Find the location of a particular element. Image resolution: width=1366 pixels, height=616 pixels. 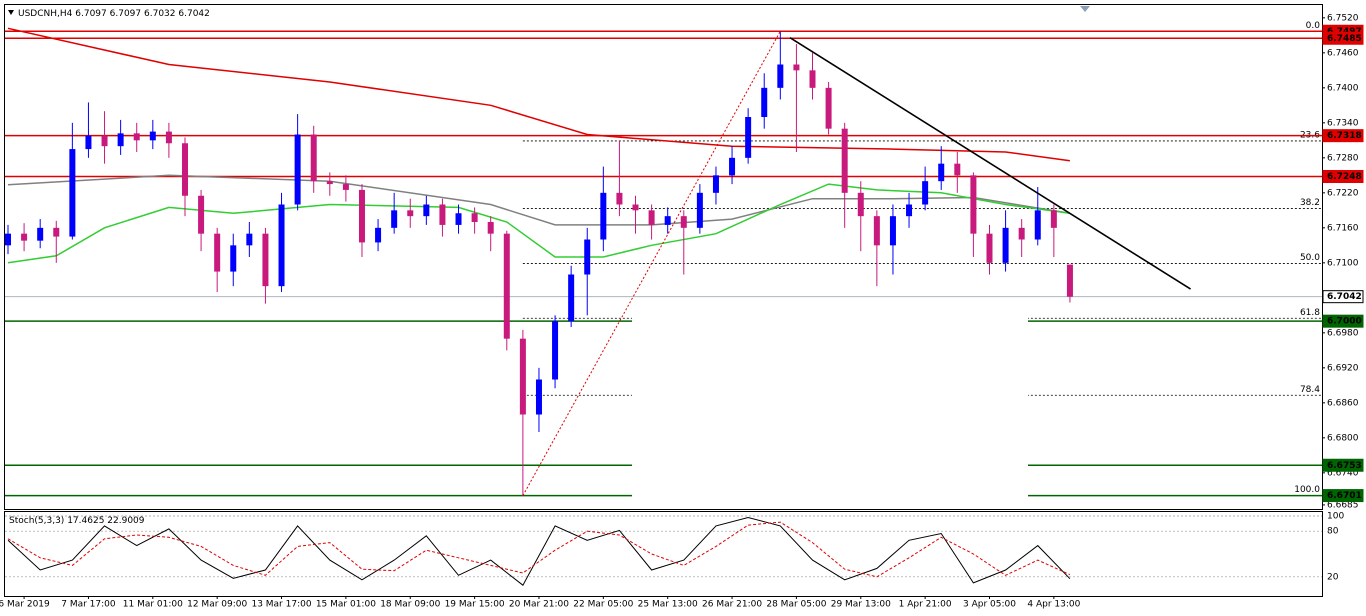

stoch-tick-label: 20 is located at coordinates (1333, 577).